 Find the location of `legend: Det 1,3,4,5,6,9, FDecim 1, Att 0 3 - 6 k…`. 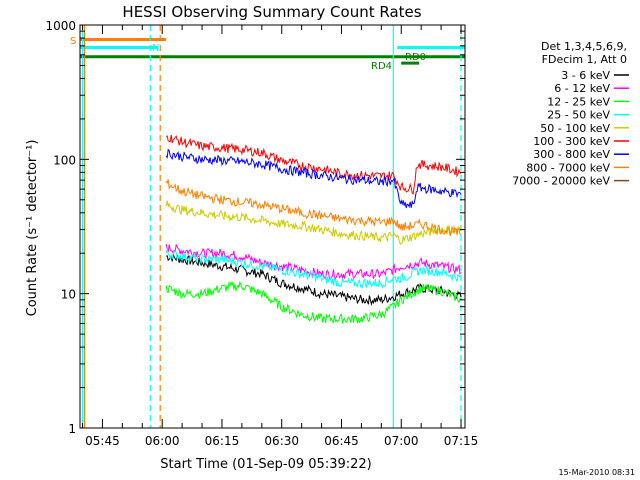

legend: Det 1,3,4,5,6,9, FDecim 1, Att 0 3 - 6 k… is located at coordinates (570, 114).